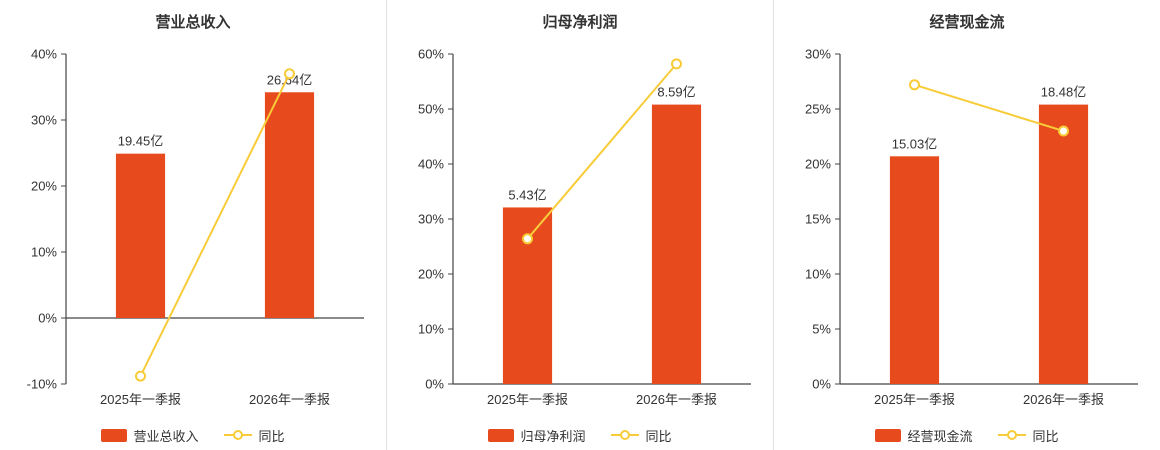  Describe the element at coordinates (431, 109) in the screenshot. I see `y-tick-label: 50%` at that location.